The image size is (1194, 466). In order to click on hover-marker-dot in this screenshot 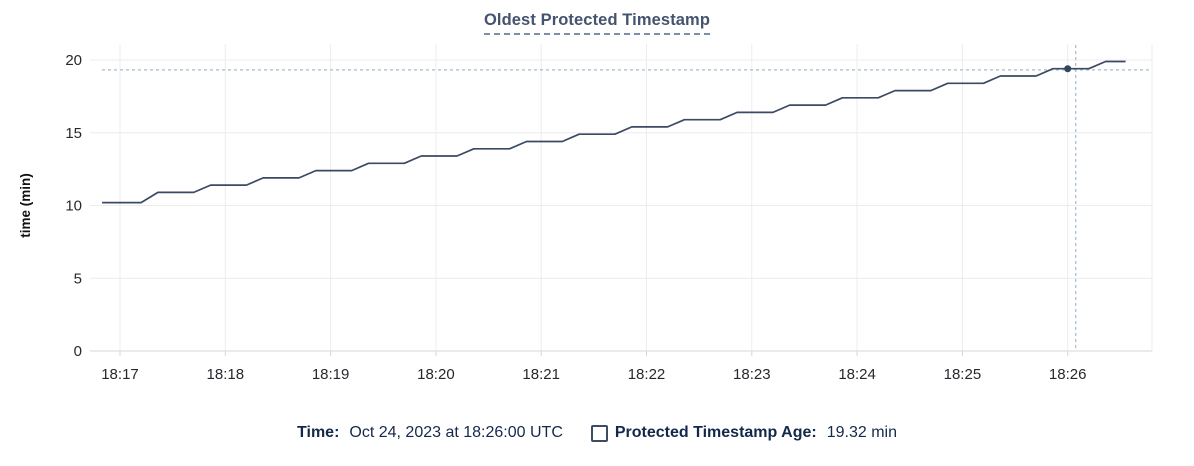, I will do `click(1068, 69)`.